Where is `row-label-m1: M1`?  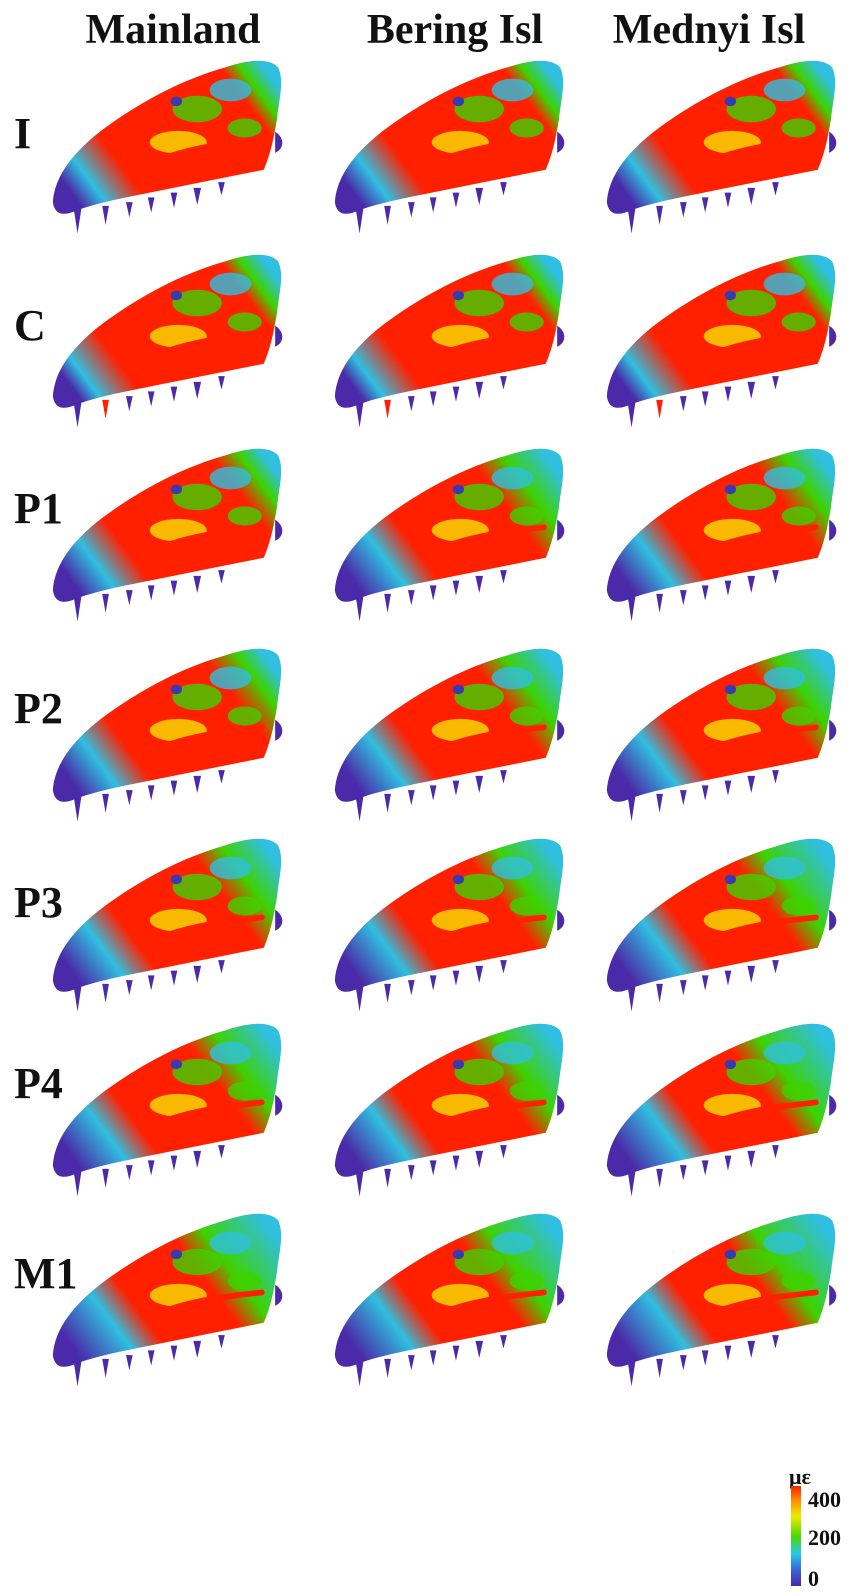 row-label-m1: M1 is located at coordinates (46, 1273).